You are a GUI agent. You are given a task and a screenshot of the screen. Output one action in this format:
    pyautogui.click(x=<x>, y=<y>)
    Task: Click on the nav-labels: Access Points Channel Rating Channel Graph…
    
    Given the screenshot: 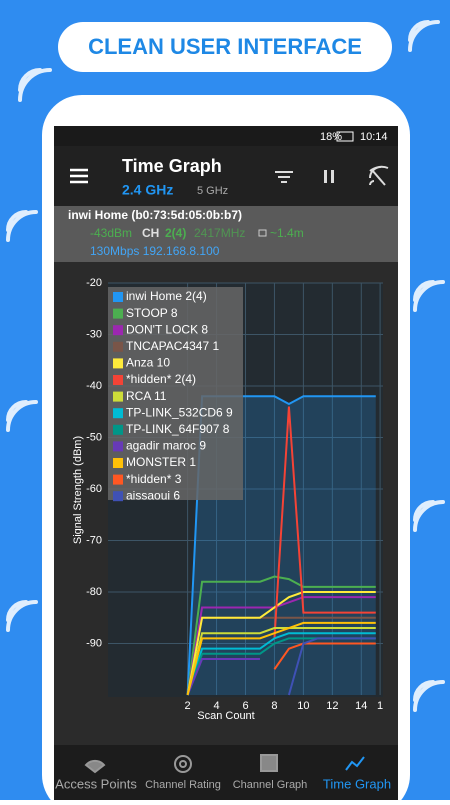 What is the action you would take?
    pyautogui.click(x=223, y=783)
    